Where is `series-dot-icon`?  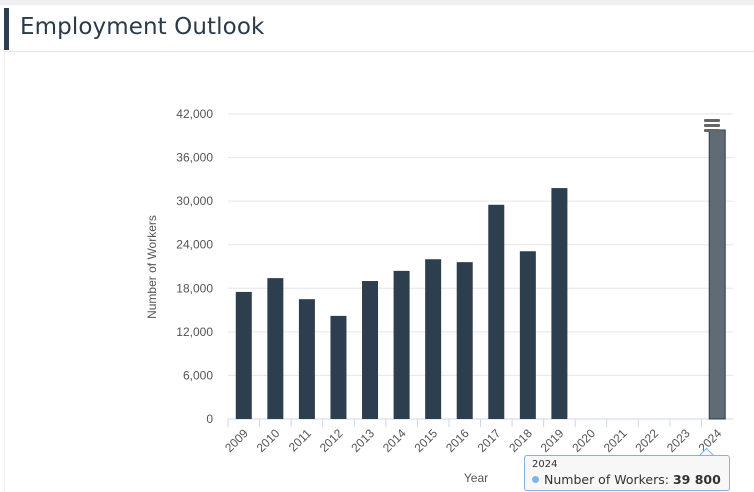 series-dot-icon is located at coordinates (535, 479).